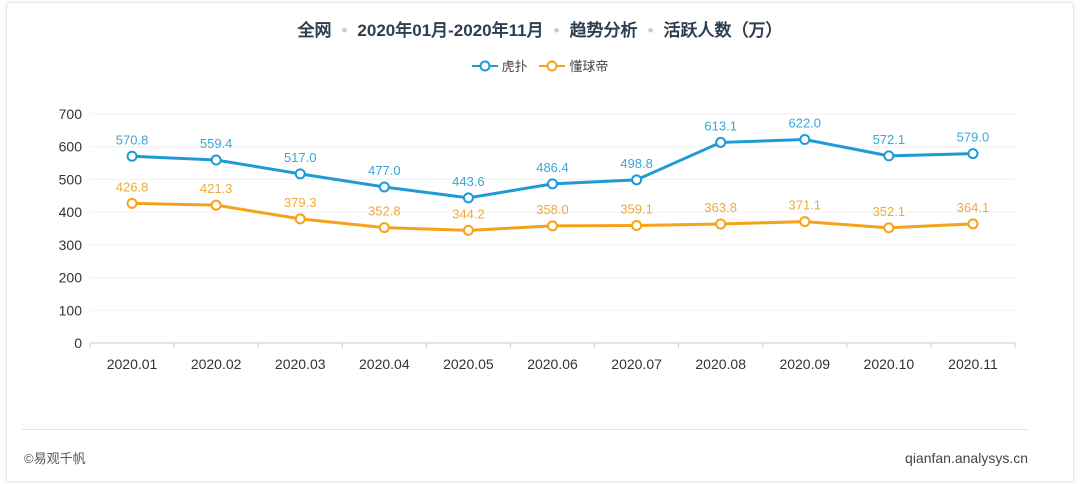 The image size is (1080, 484). Describe the element at coordinates (720, 207) in the screenshot. I see `data-label: 363.8` at that location.